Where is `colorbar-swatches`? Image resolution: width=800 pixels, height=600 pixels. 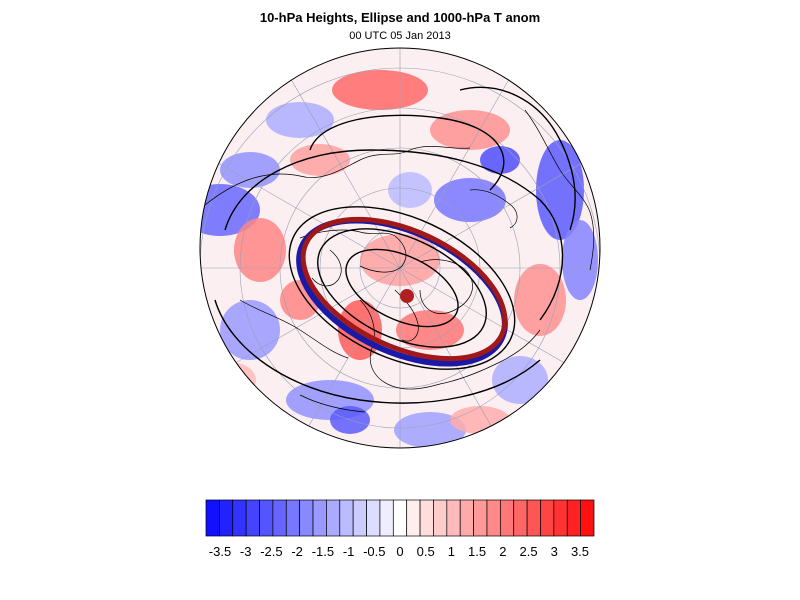
colorbar-swatches is located at coordinates (400, 518).